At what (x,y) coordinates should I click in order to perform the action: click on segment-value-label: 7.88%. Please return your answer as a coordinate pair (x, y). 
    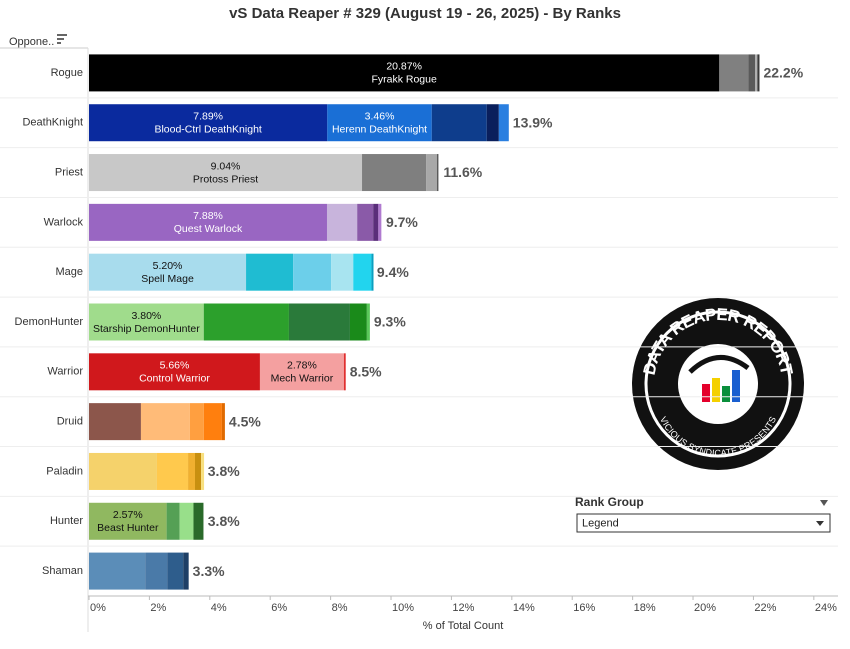
    Looking at the image, I should click on (208, 216).